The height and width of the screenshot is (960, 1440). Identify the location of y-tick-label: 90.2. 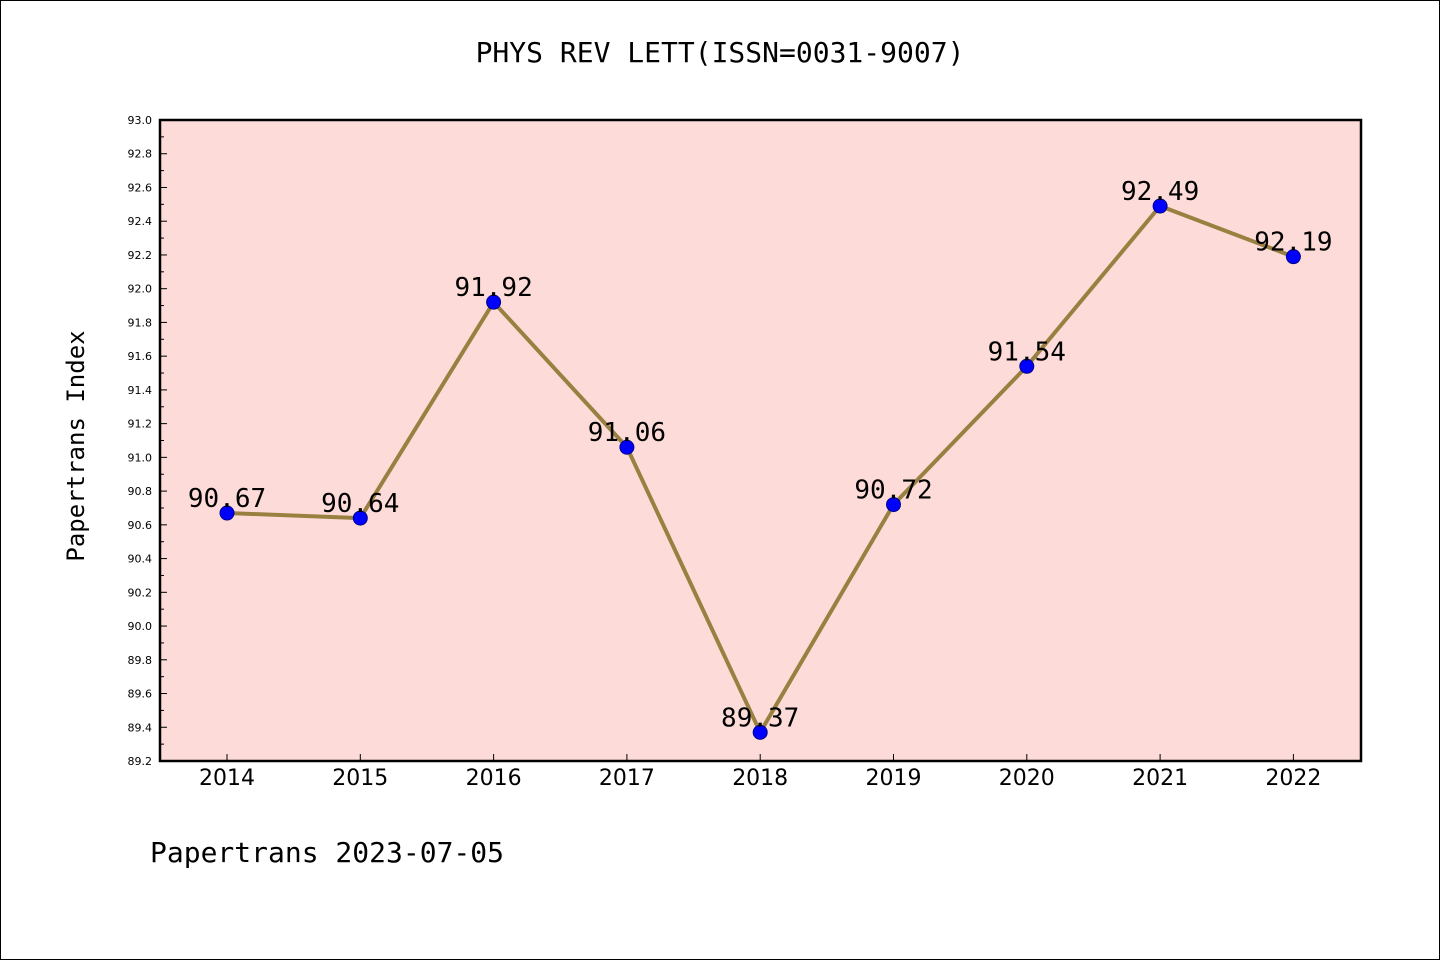
(140, 592).